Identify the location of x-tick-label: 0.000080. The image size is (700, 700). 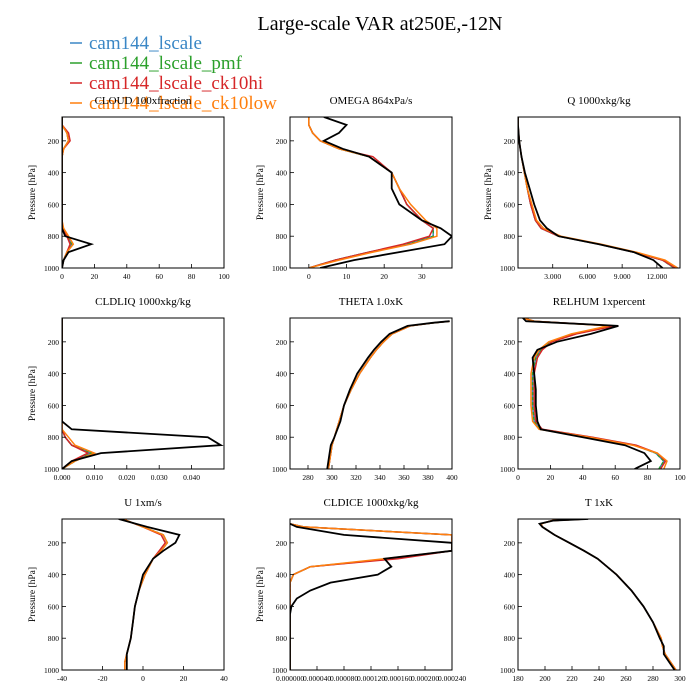
(344, 678).